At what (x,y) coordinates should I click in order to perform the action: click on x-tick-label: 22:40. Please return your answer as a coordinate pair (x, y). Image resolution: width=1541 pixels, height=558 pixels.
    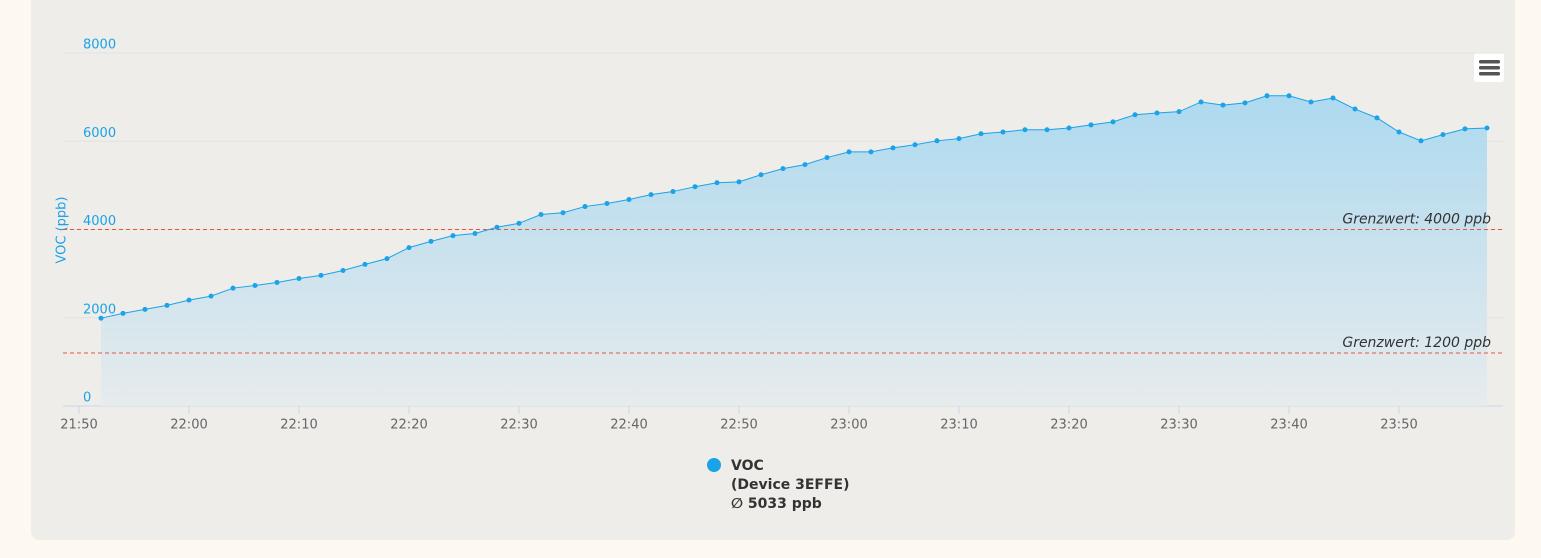
    Looking at the image, I should click on (628, 425).